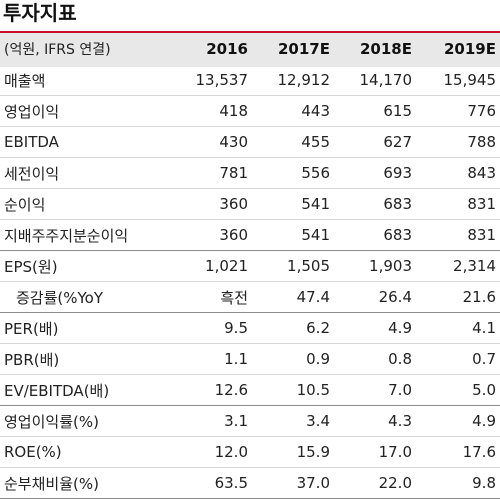  What do you see at coordinates (293, 266) in the screenshot?
I see `cell-value: 1,505` at bounding box center [293, 266].